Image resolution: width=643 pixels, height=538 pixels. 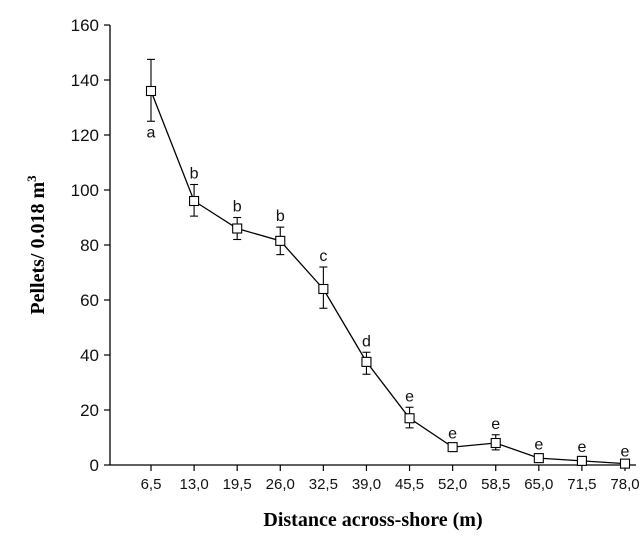 I want to click on x-axis-title: Distance across-shore (m), so click(x=372, y=520).